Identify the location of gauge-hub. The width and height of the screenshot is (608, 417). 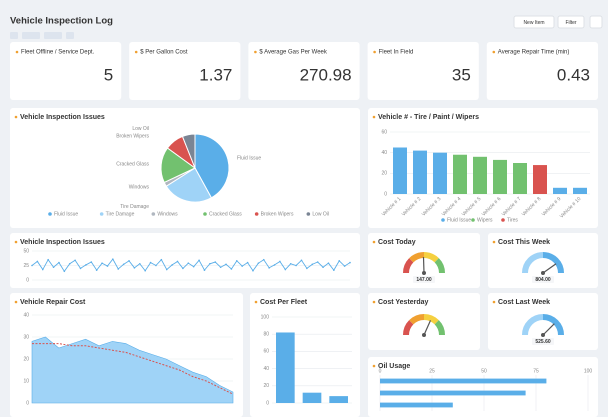
(424, 273).